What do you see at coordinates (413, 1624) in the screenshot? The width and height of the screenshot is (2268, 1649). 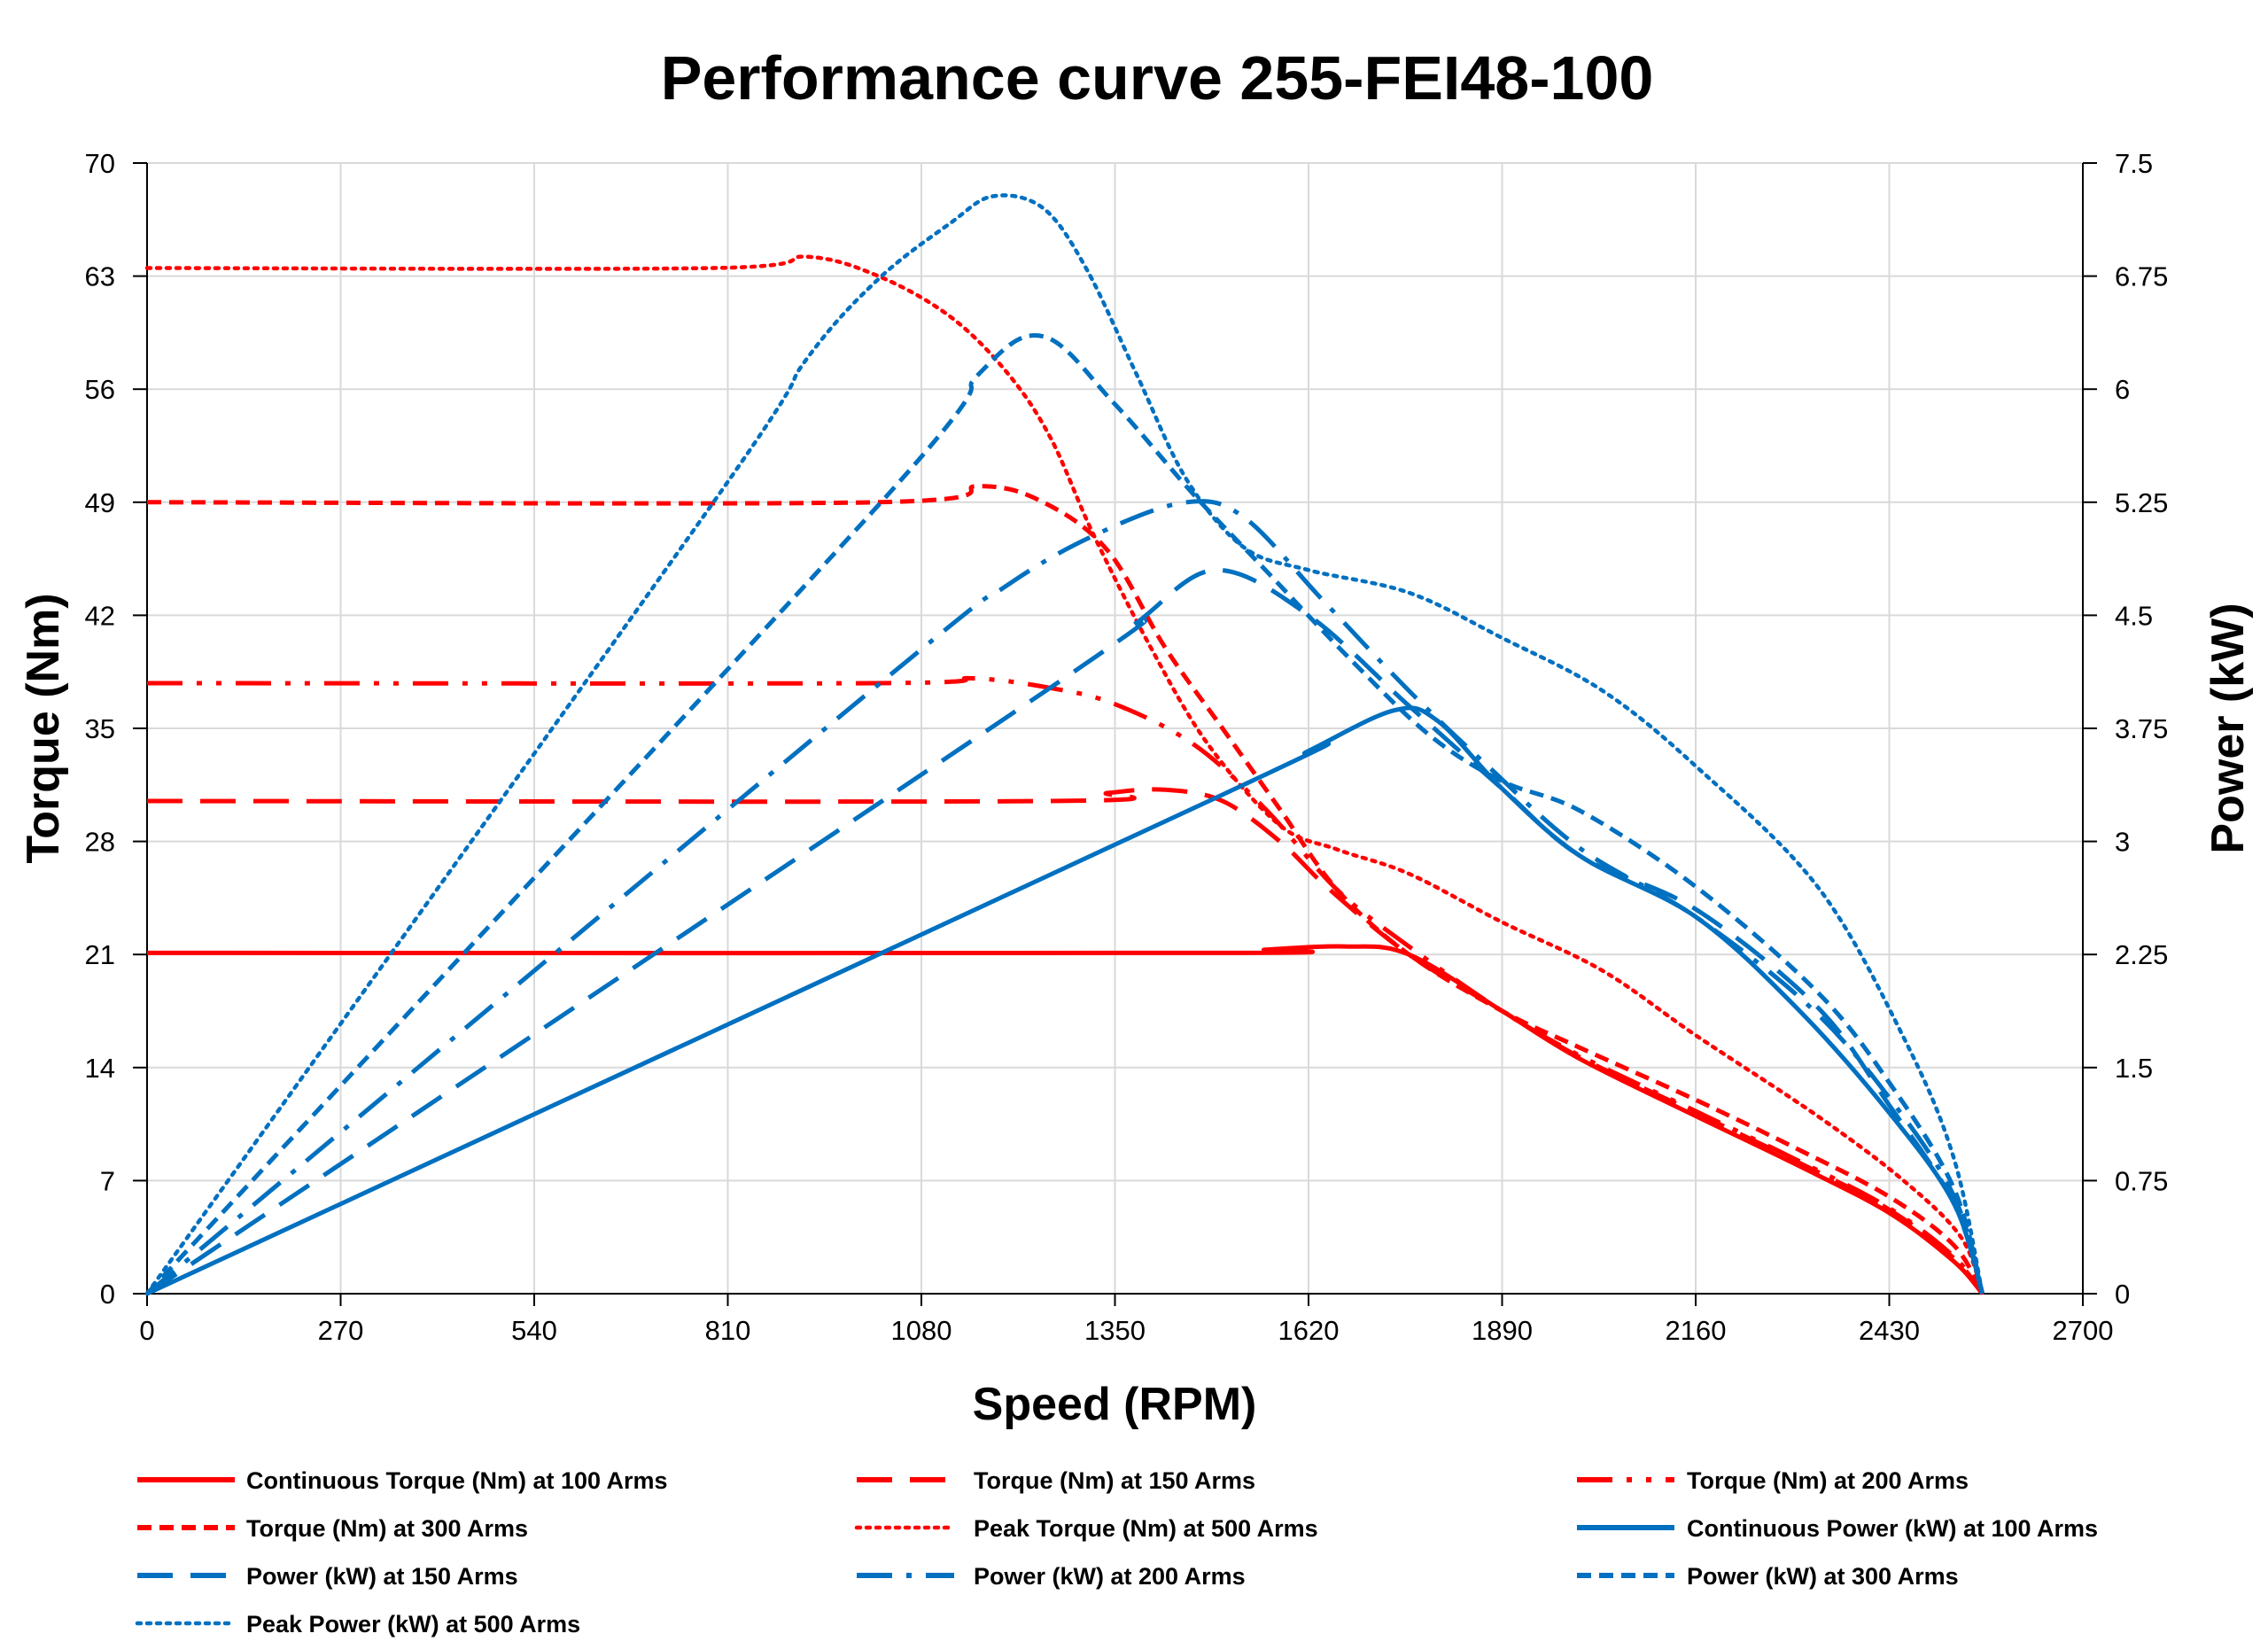 I see `legend-label: Peak Power (kW) at 500 Arms` at bounding box center [413, 1624].